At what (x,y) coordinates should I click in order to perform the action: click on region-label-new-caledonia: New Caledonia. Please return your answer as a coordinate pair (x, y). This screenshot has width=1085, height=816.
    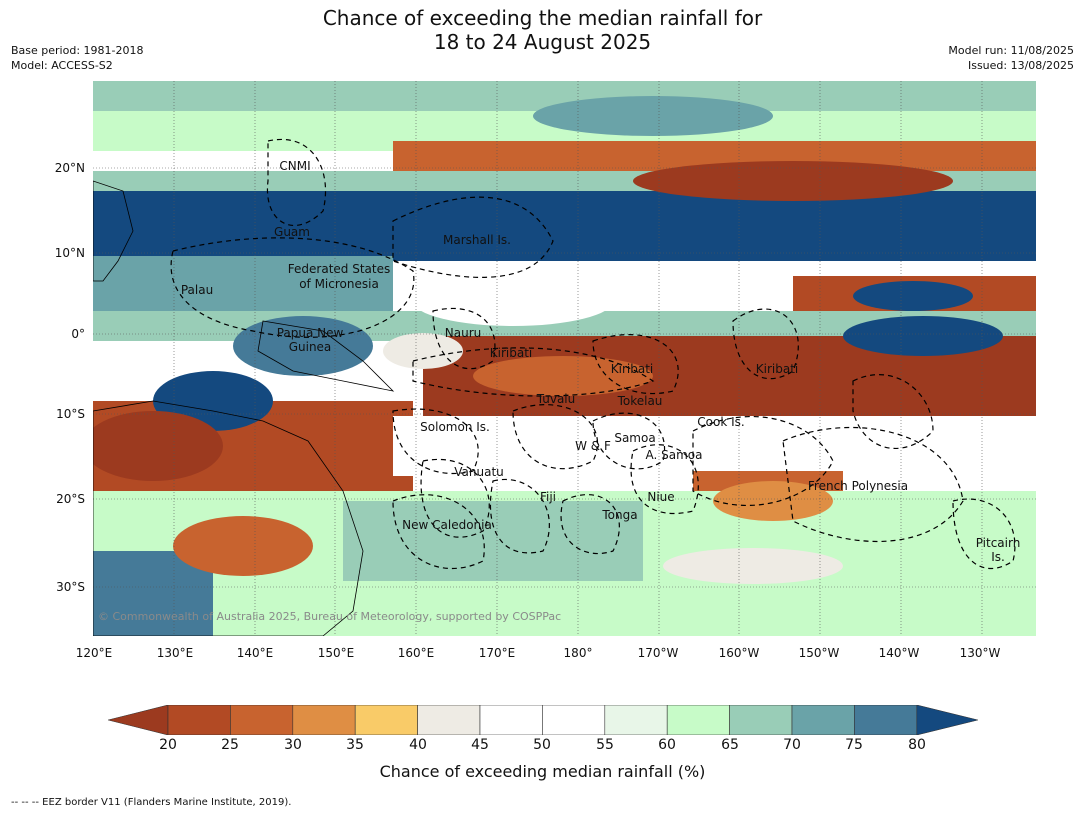
    Looking at the image, I should click on (447, 525).